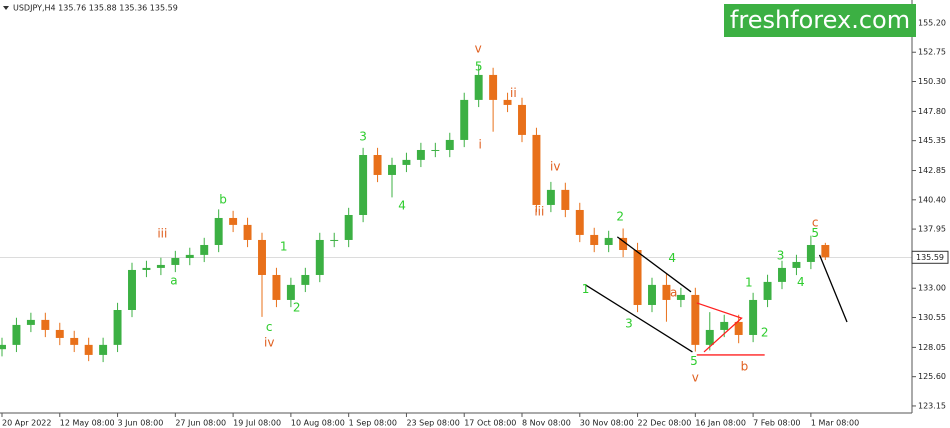 The image size is (950, 428). What do you see at coordinates (87, 423) in the screenshot?
I see `x-tick-label: 12 May 08:00` at bounding box center [87, 423].